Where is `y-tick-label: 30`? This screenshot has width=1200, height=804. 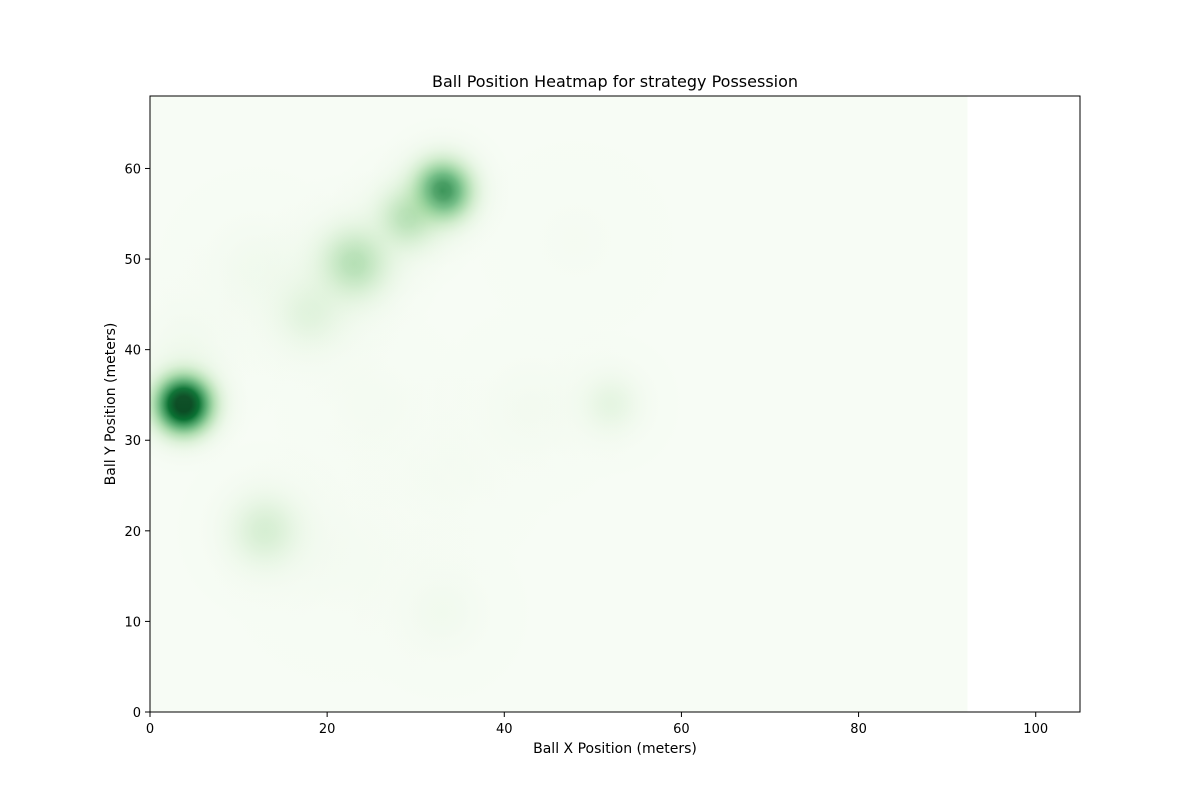
y-tick-label: 30 is located at coordinates (132, 441).